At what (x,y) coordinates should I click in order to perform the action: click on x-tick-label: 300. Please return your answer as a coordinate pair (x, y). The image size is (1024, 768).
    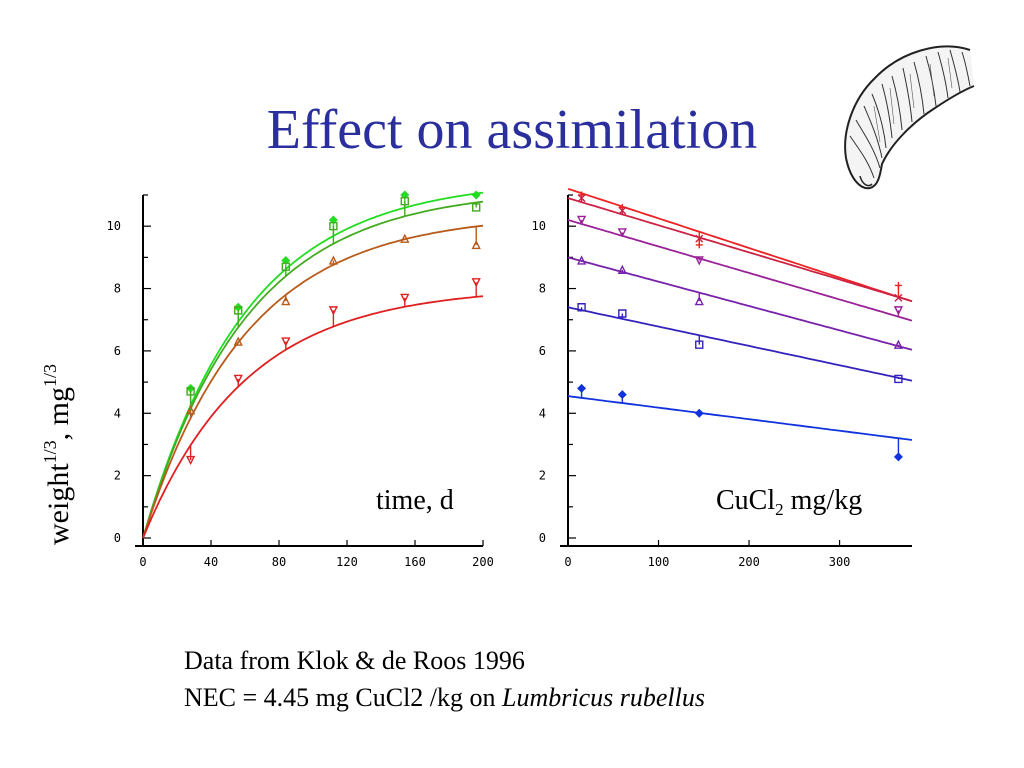
    Looking at the image, I should click on (840, 562).